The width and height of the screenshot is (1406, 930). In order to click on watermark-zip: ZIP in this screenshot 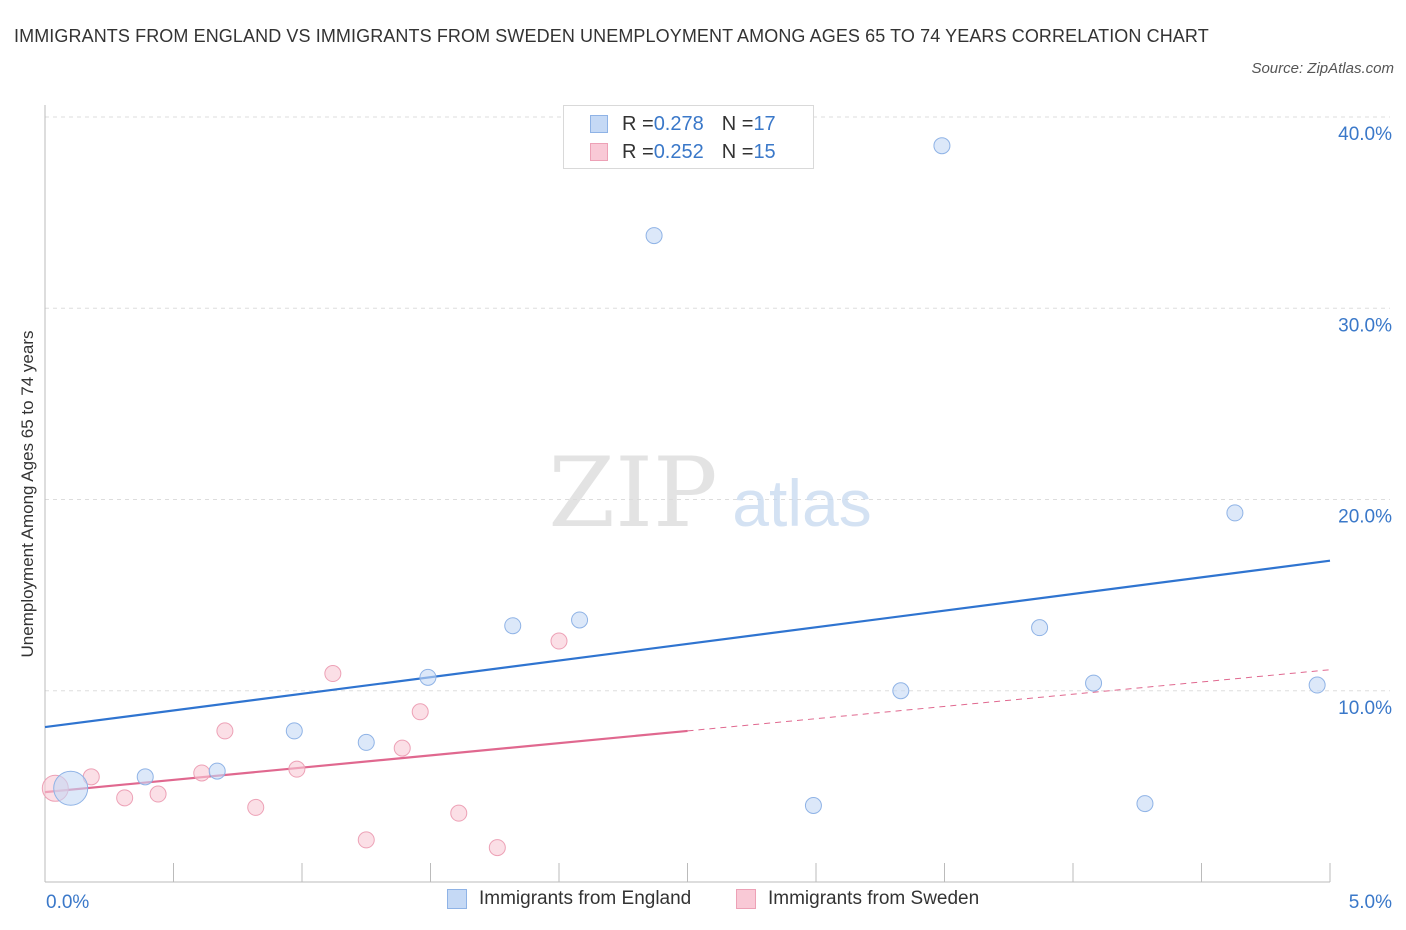, I will do `click(632, 493)`.